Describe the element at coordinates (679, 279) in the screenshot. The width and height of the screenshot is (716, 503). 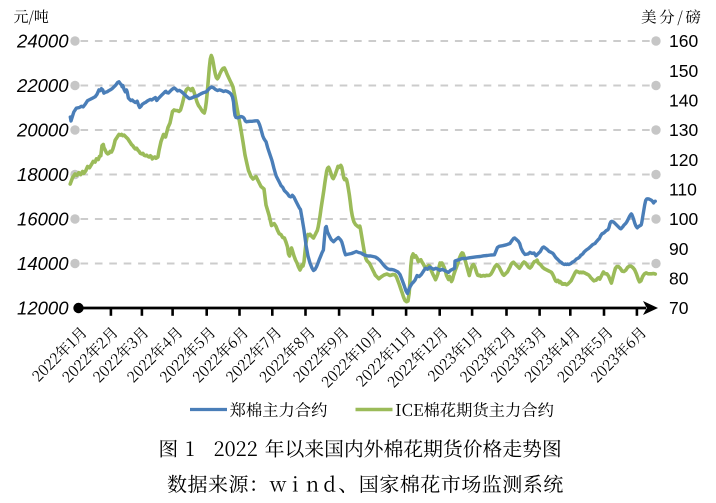
I see `svg-text: 80` at that location.